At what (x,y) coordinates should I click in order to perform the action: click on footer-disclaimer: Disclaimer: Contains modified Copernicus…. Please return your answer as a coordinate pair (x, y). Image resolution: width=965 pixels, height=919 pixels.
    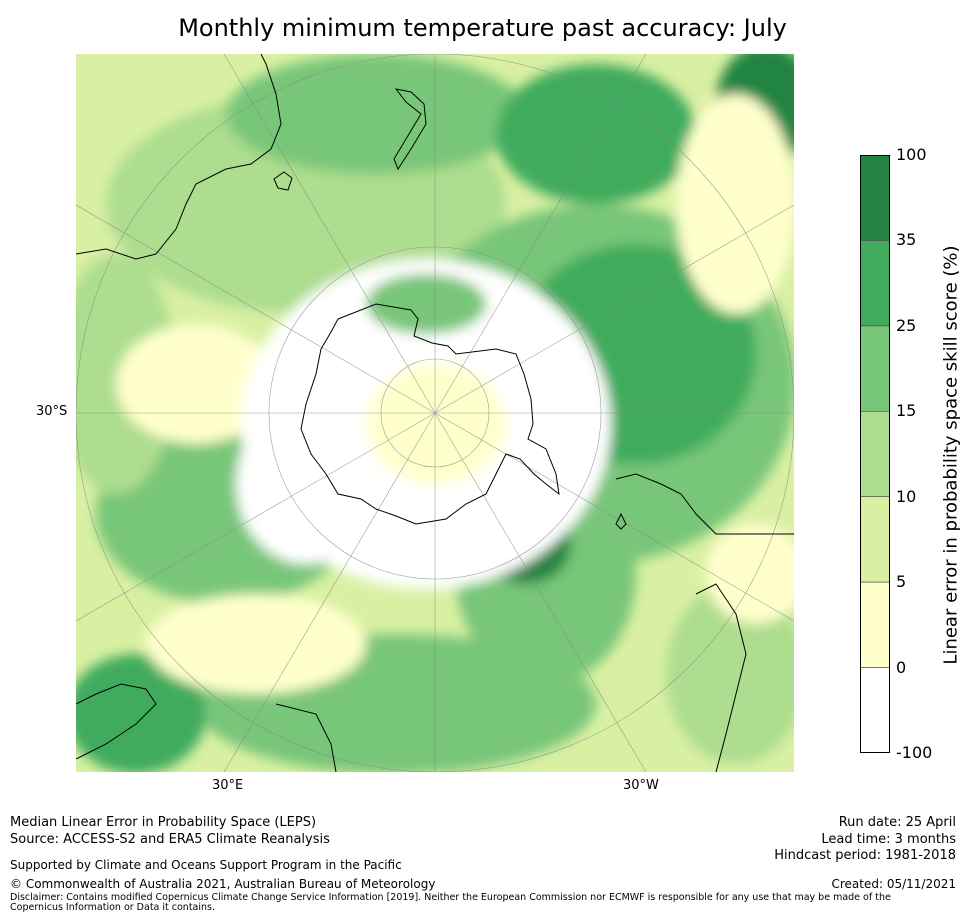
    Looking at the image, I should click on (450, 902).